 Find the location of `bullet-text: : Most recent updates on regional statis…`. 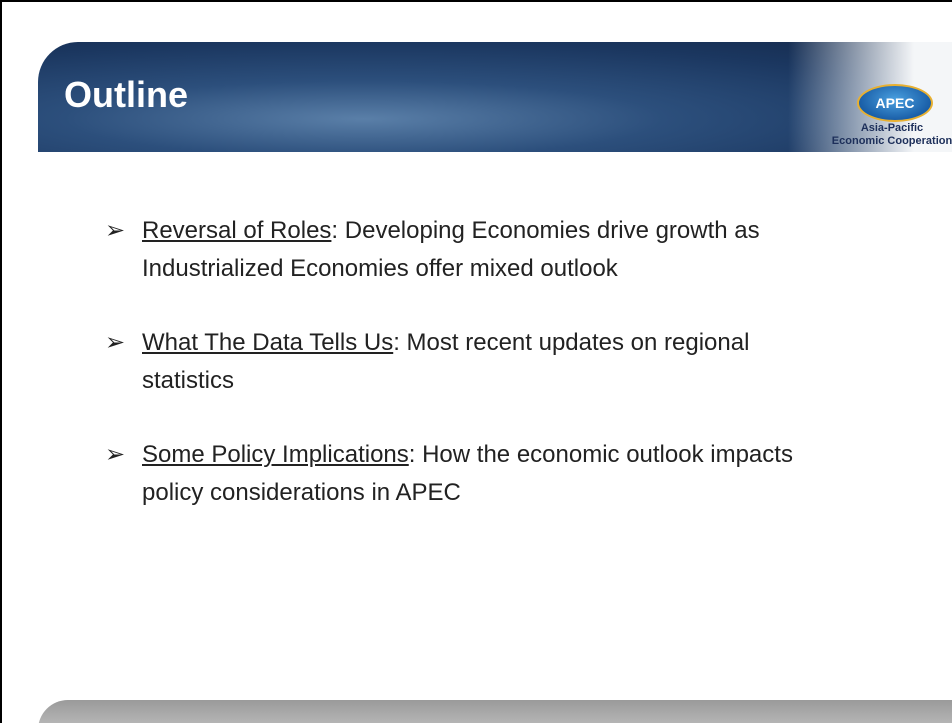

bullet-text: : Most recent updates on regional statis… is located at coordinates (446, 361).